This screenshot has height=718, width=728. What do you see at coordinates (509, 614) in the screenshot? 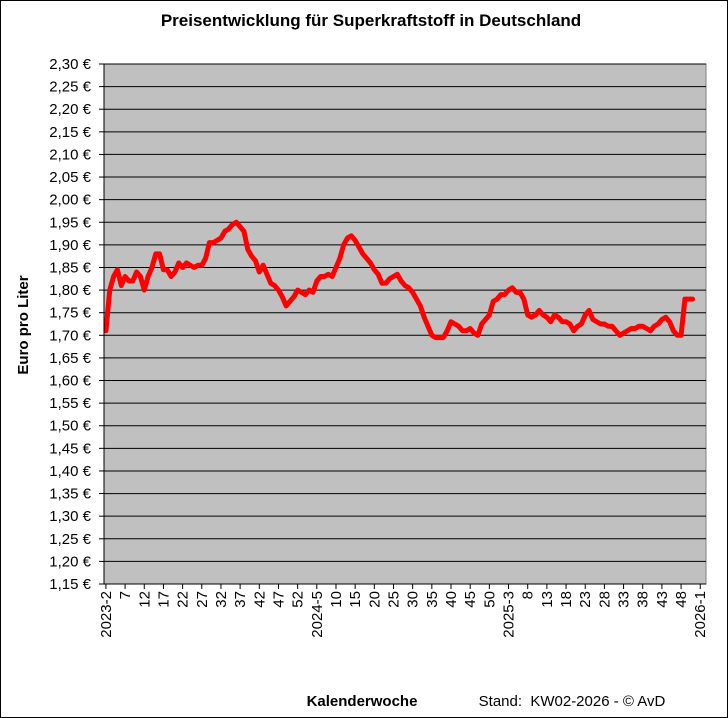
I see `x-tick-label: 2025-3` at bounding box center [509, 614].